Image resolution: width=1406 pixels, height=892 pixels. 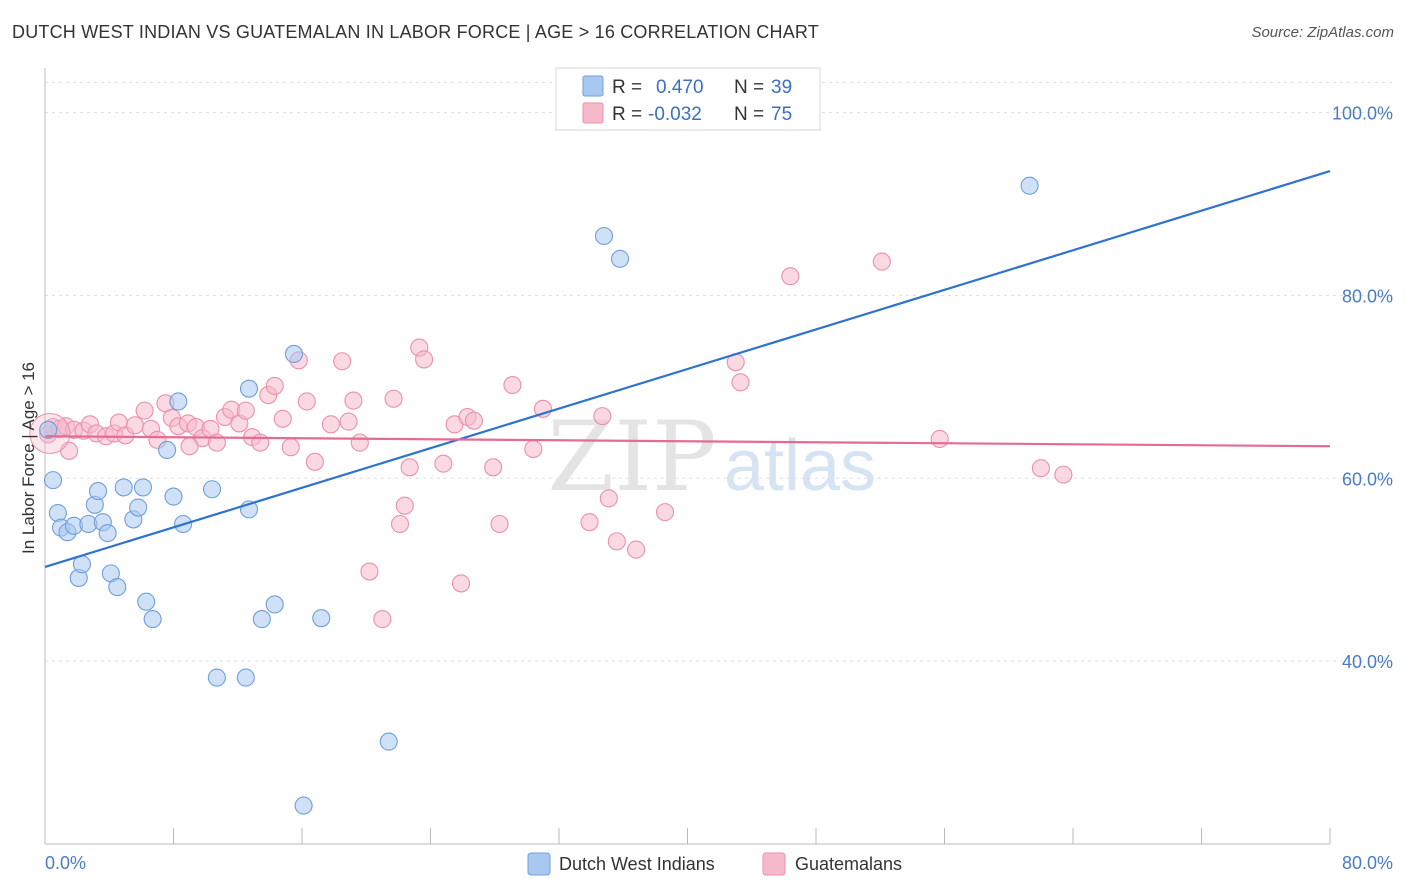 I want to click on y-tick-label: 80.0%, so click(x=1367, y=296).